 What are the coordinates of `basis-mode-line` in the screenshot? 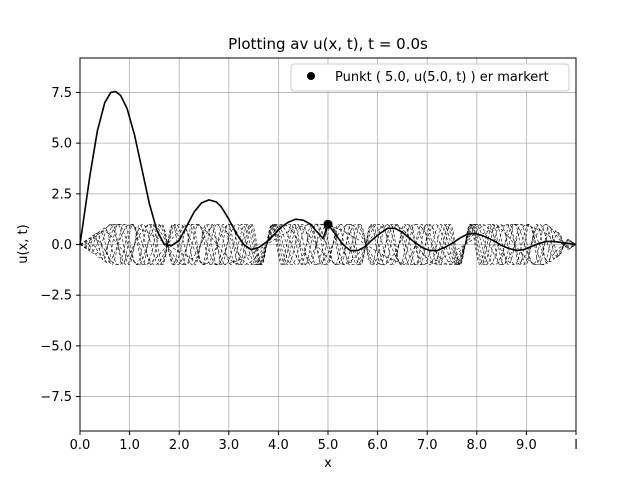 It's located at (328, 244).